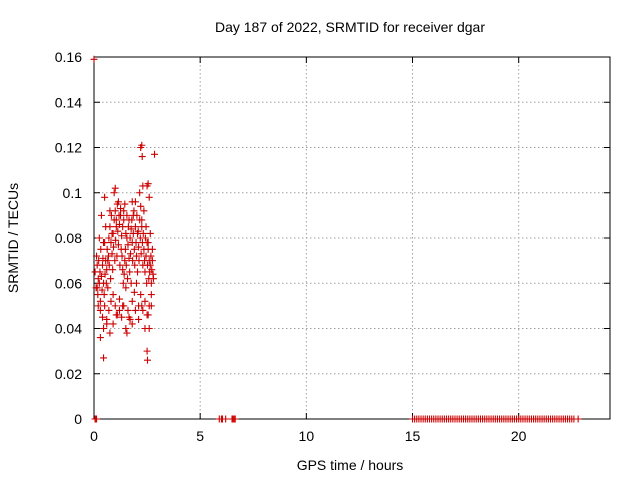 The height and width of the screenshot is (480, 640). I want to click on x-tick-label: 15, so click(413, 436).